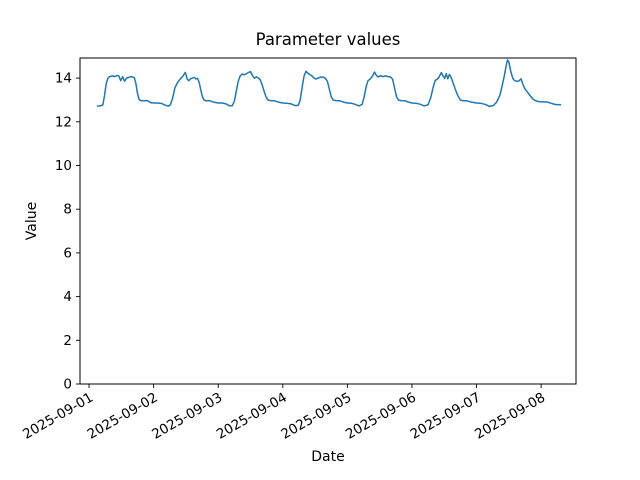 The height and width of the screenshot is (480, 640). Describe the element at coordinates (67, 253) in the screenshot. I see `y-tick-label: 6` at that location.